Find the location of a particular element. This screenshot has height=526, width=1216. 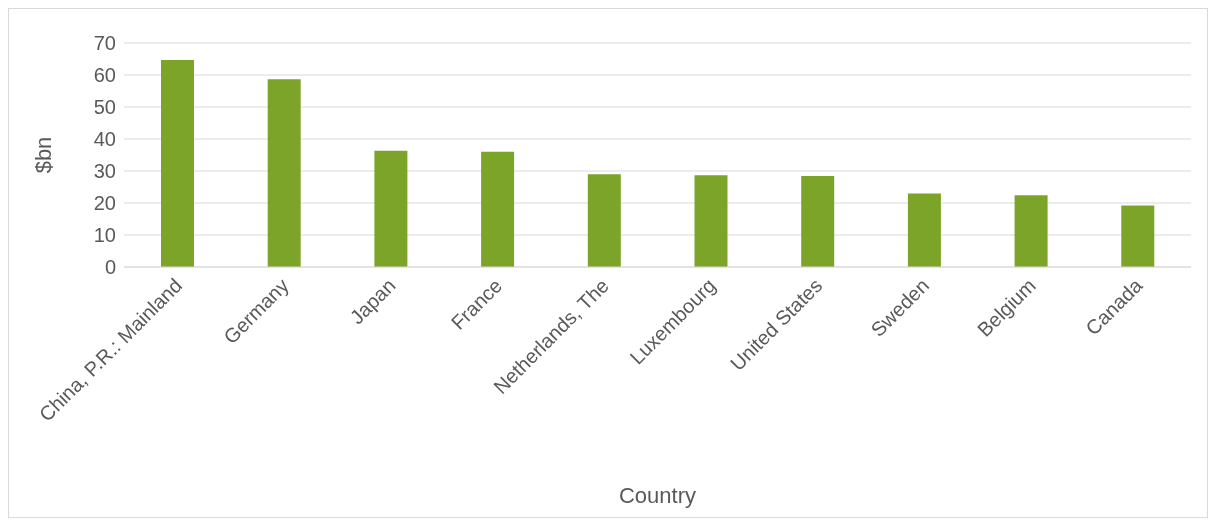

x-axis-title: Country is located at coordinates (657, 495).